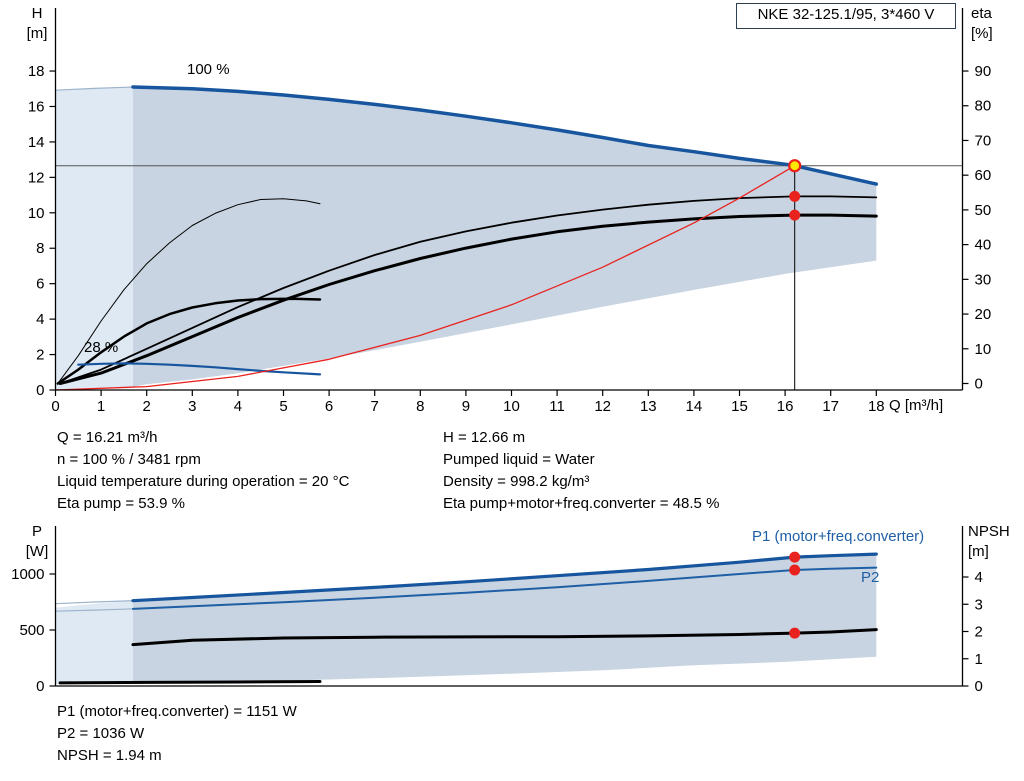  I want to click on tick-label: 20, so click(983, 314).